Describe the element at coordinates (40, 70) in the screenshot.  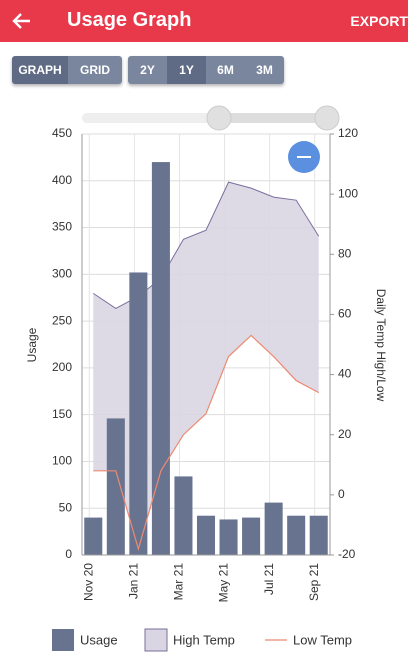
I see `toggle-button: GRAPH` at that location.